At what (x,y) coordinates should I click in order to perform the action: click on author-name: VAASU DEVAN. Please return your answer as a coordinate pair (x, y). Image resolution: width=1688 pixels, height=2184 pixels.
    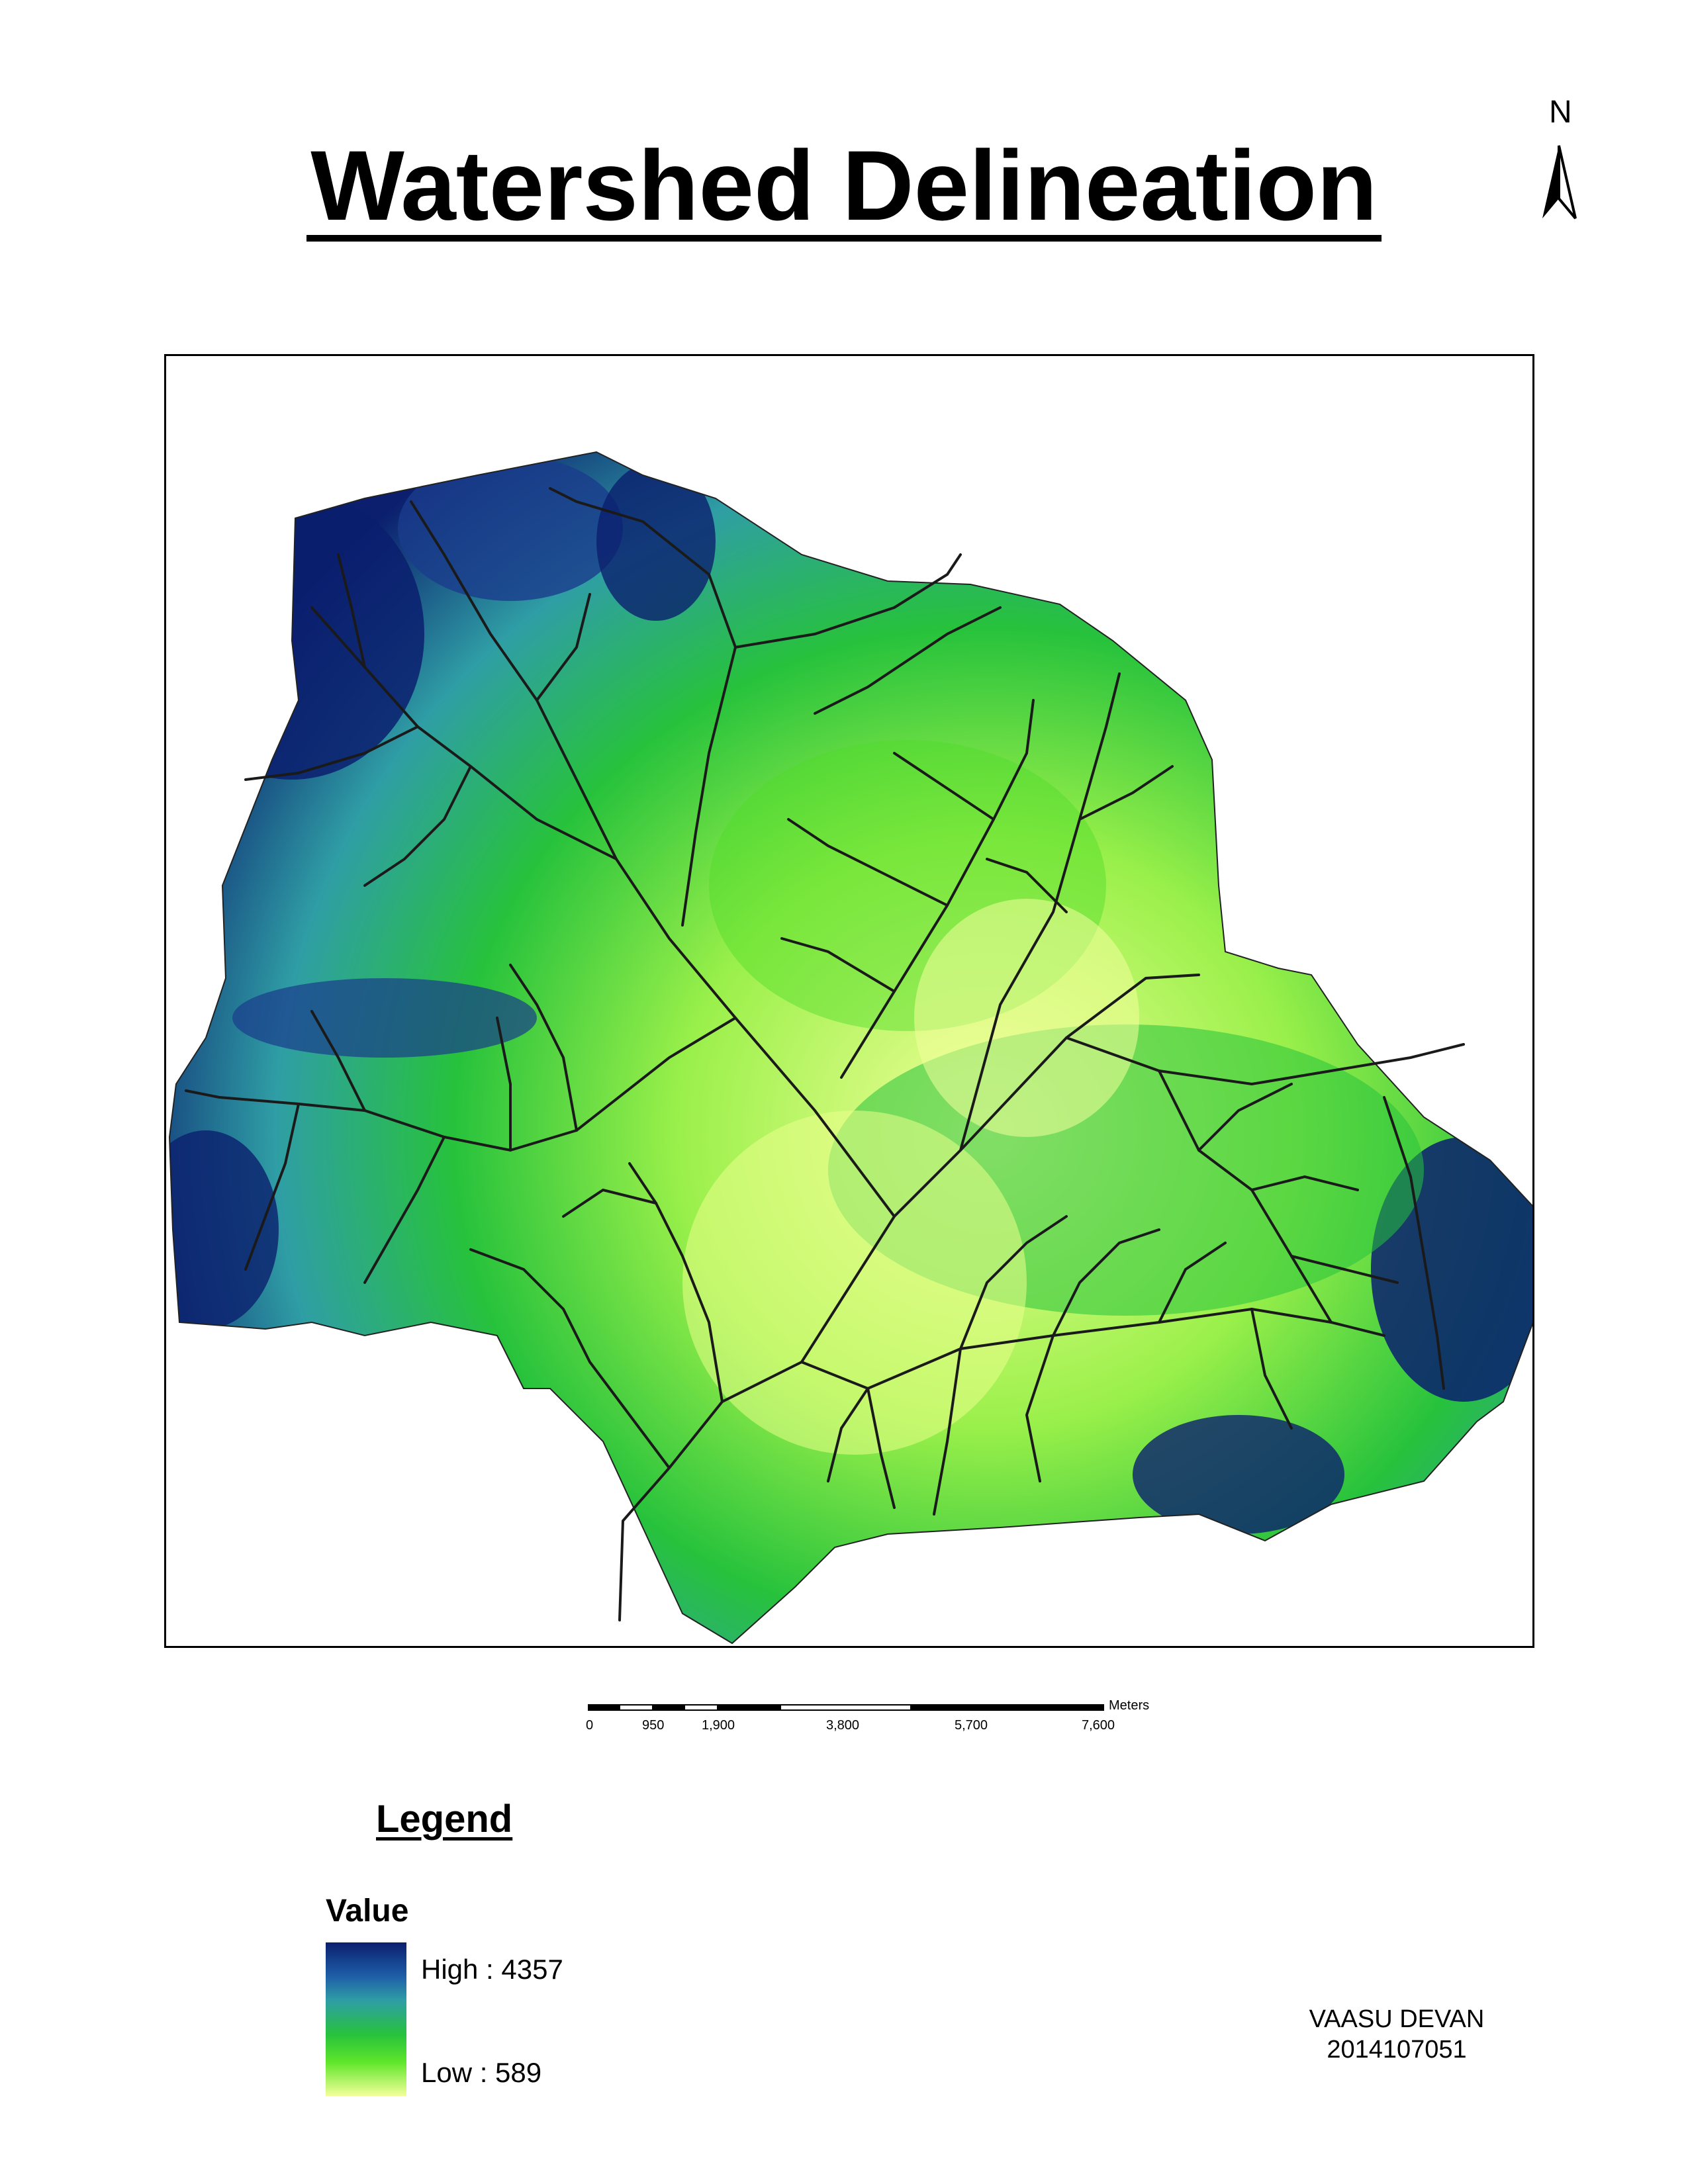
    Looking at the image, I should click on (1397, 2019).